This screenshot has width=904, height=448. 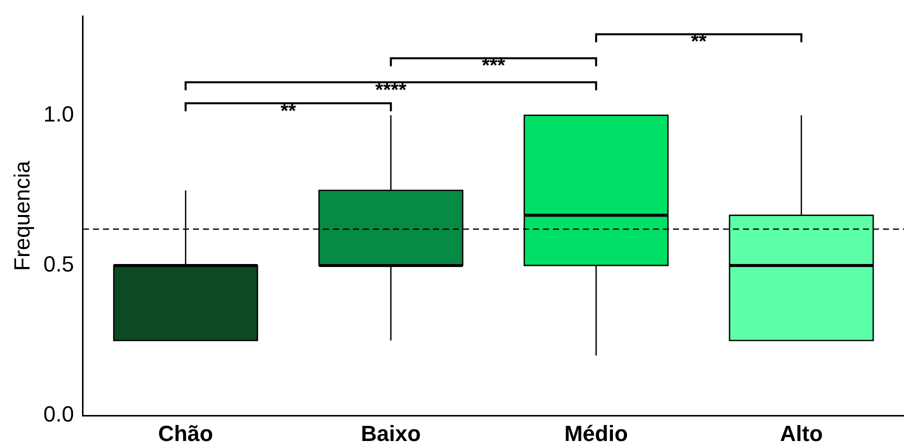 What do you see at coordinates (186, 433) in the screenshot?
I see `x-tick-label: Chão` at bounding box center [186, 433].